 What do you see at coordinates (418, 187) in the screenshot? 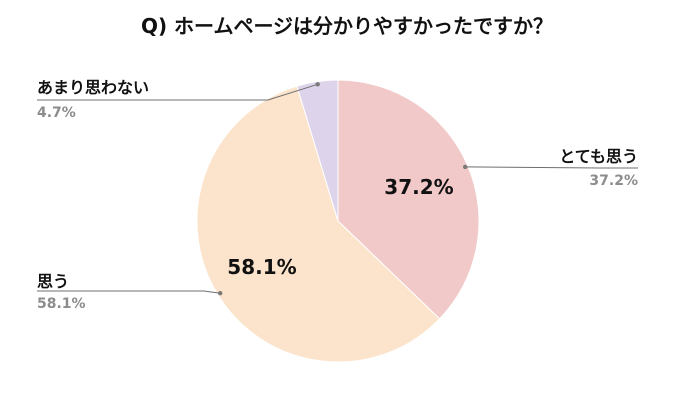
I see `slice-percent-label-1: 37.2%` at bounding box center [418, 187].